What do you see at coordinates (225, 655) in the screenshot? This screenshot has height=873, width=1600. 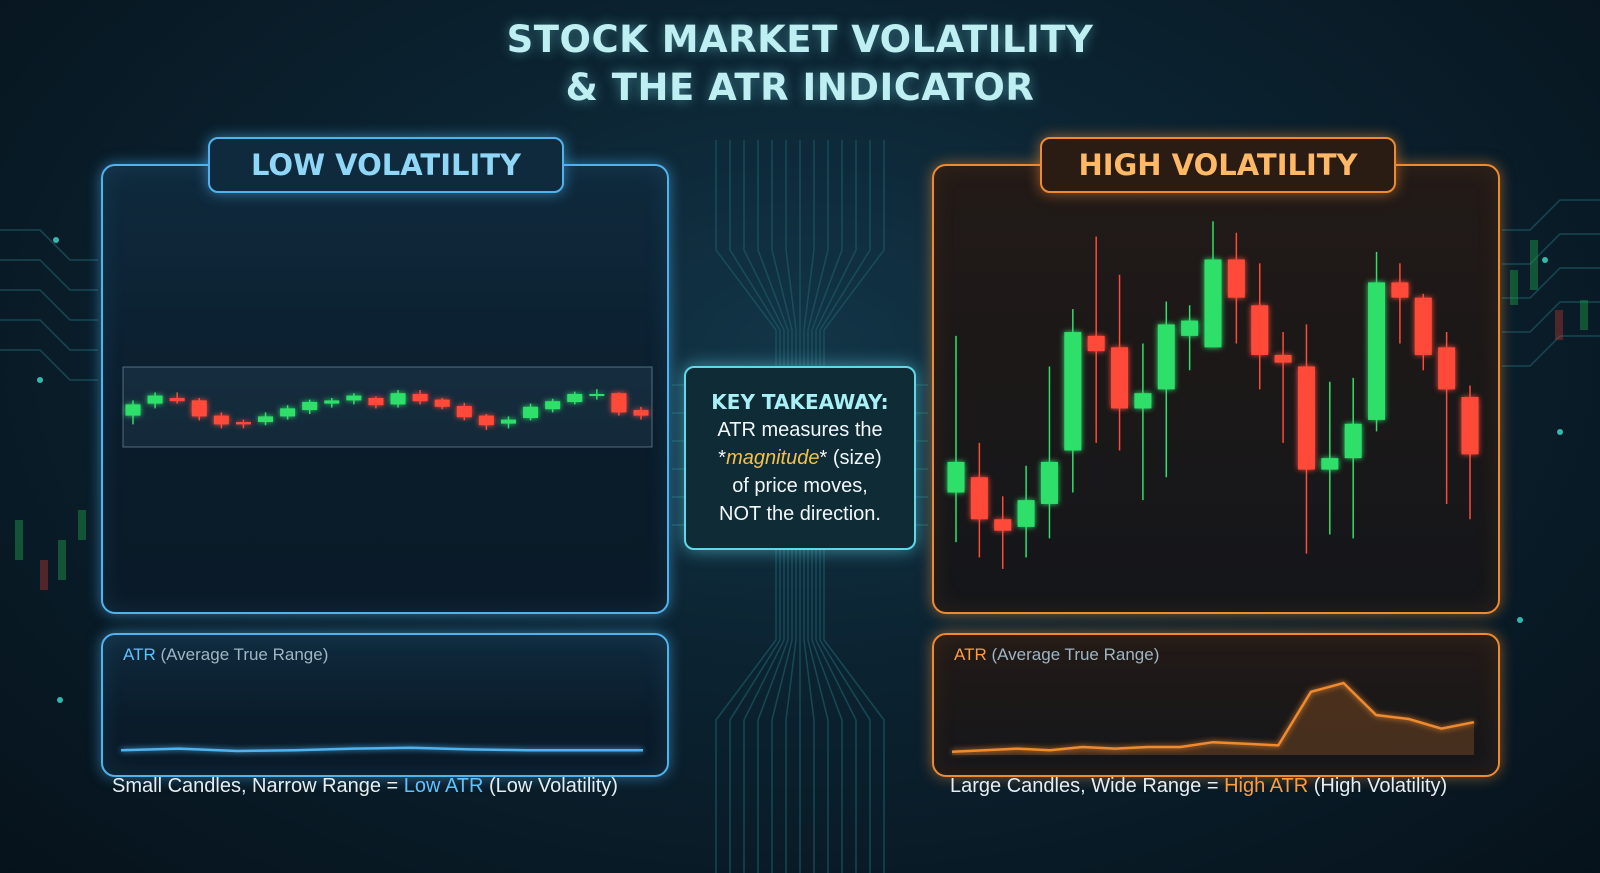 I see `low-atr-title: ATR (Average True Range)` at bounding box center [225, 655].